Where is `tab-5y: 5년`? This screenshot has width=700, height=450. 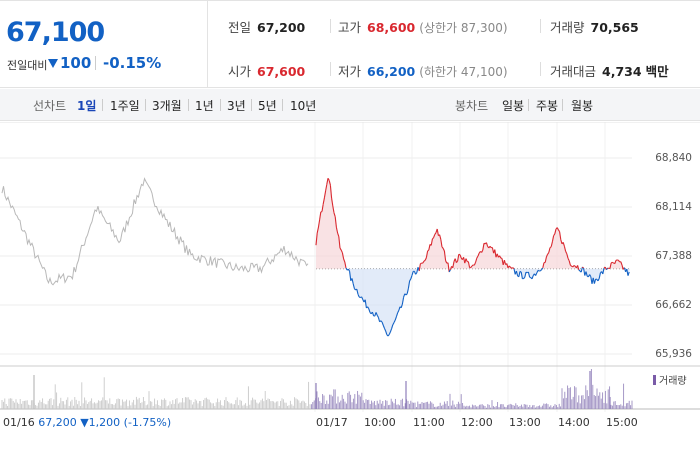
tab-5y: 5년 is located at coordinates (267, 106).